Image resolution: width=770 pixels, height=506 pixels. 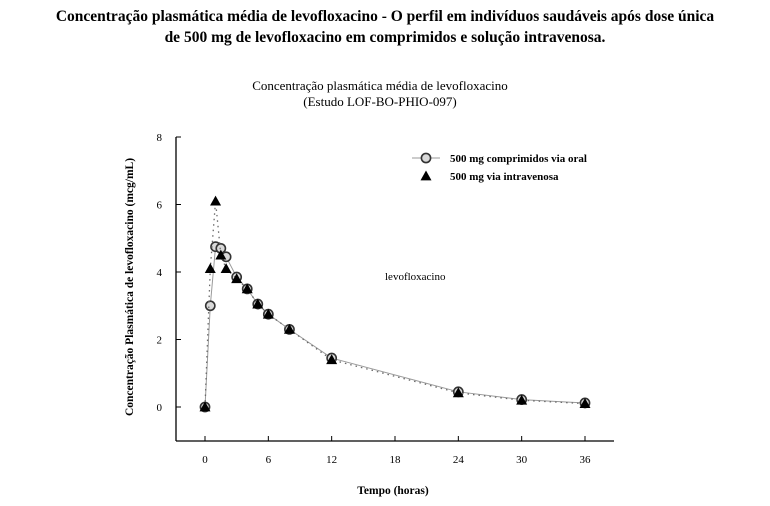 I want to click on x-tick-label: 6, so click(x=269, y=460).